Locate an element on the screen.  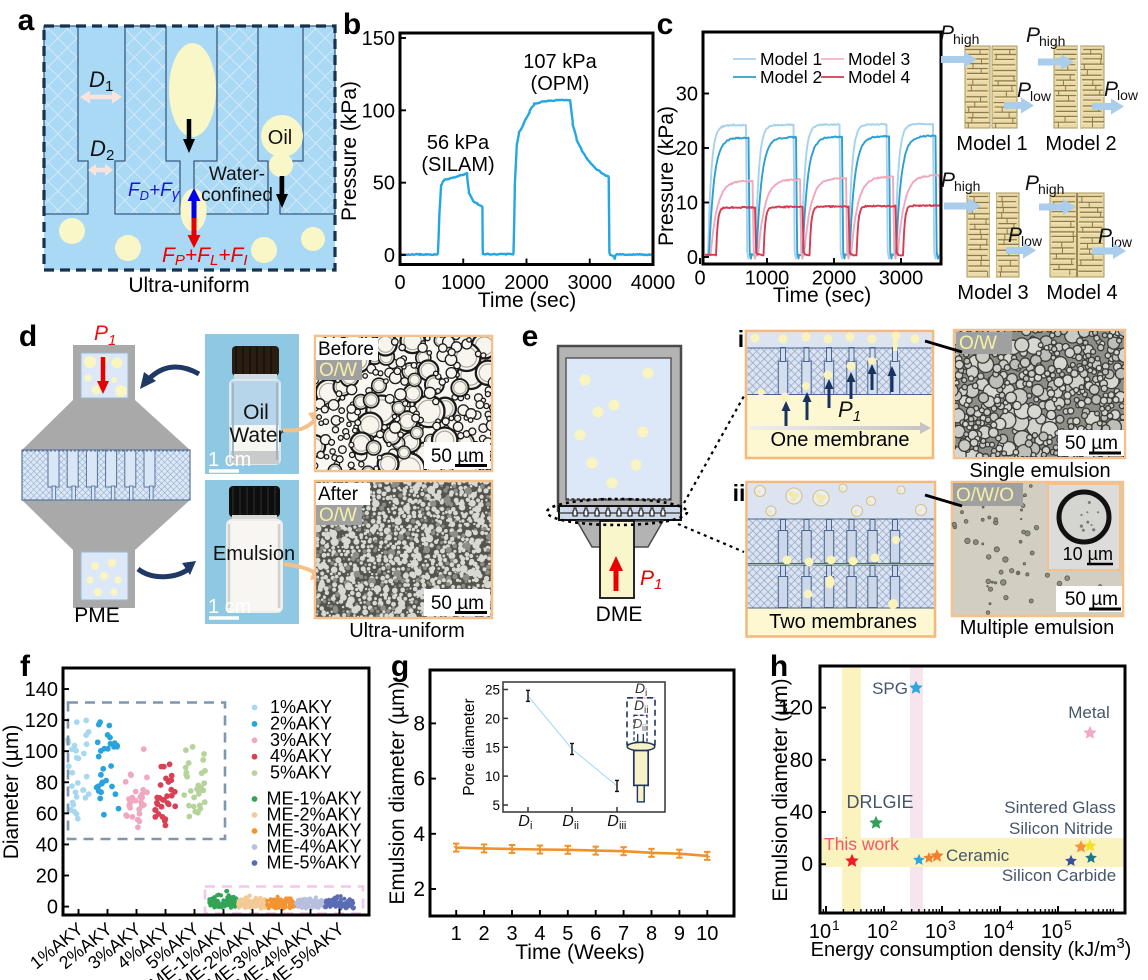
svg-text: 6 is located at coordinates (419, 779).